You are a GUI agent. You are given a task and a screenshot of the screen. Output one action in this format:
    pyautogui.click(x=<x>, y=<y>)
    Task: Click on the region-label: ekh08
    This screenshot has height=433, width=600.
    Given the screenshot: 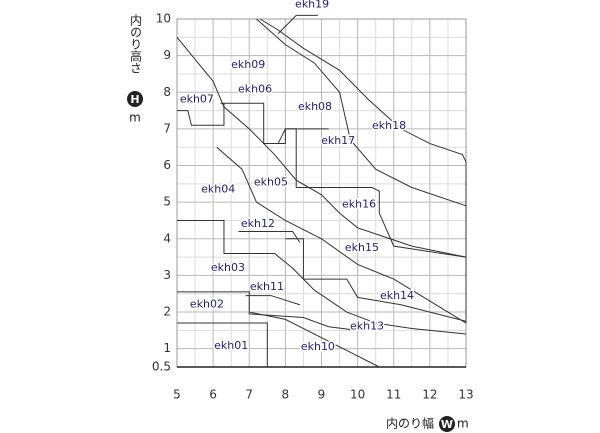 What is the action you would take?
    pyautogui.click(x=315, y=106)
    